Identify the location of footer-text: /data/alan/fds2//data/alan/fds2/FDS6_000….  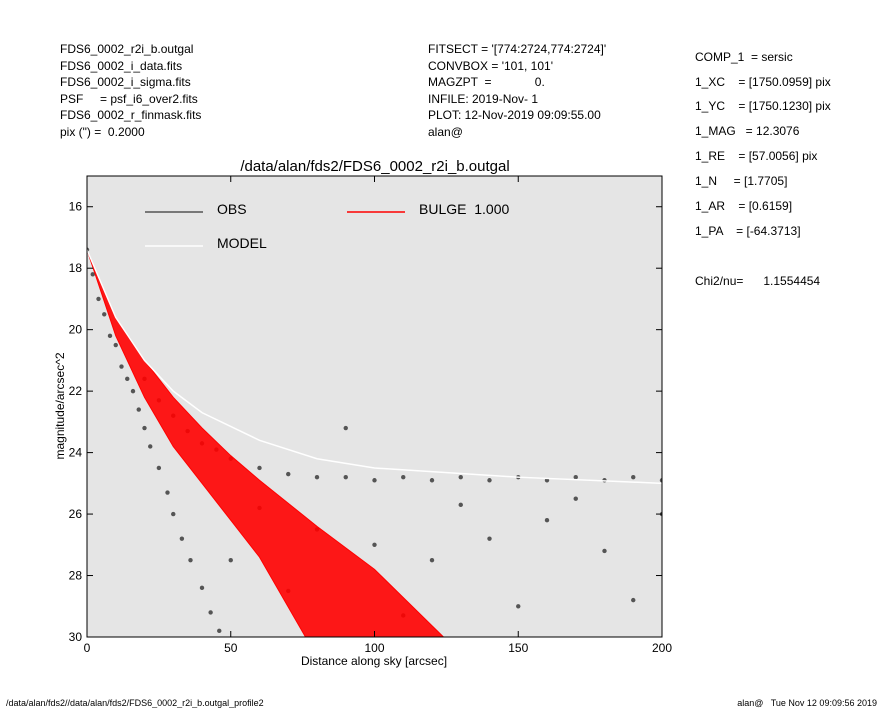
(135, 703).